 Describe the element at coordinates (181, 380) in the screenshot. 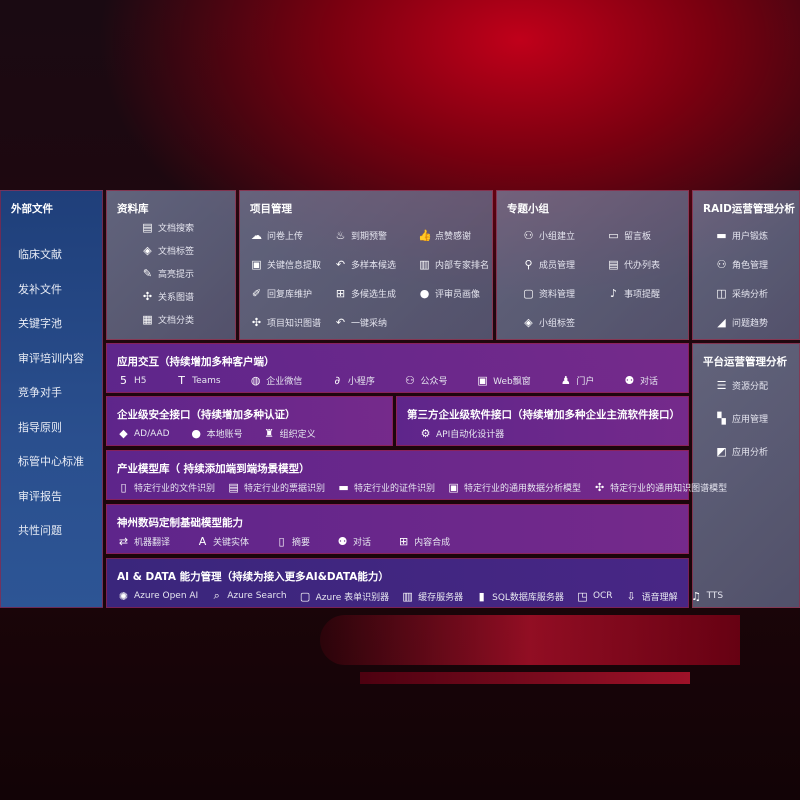

I see `teams-icon: T` at that location.